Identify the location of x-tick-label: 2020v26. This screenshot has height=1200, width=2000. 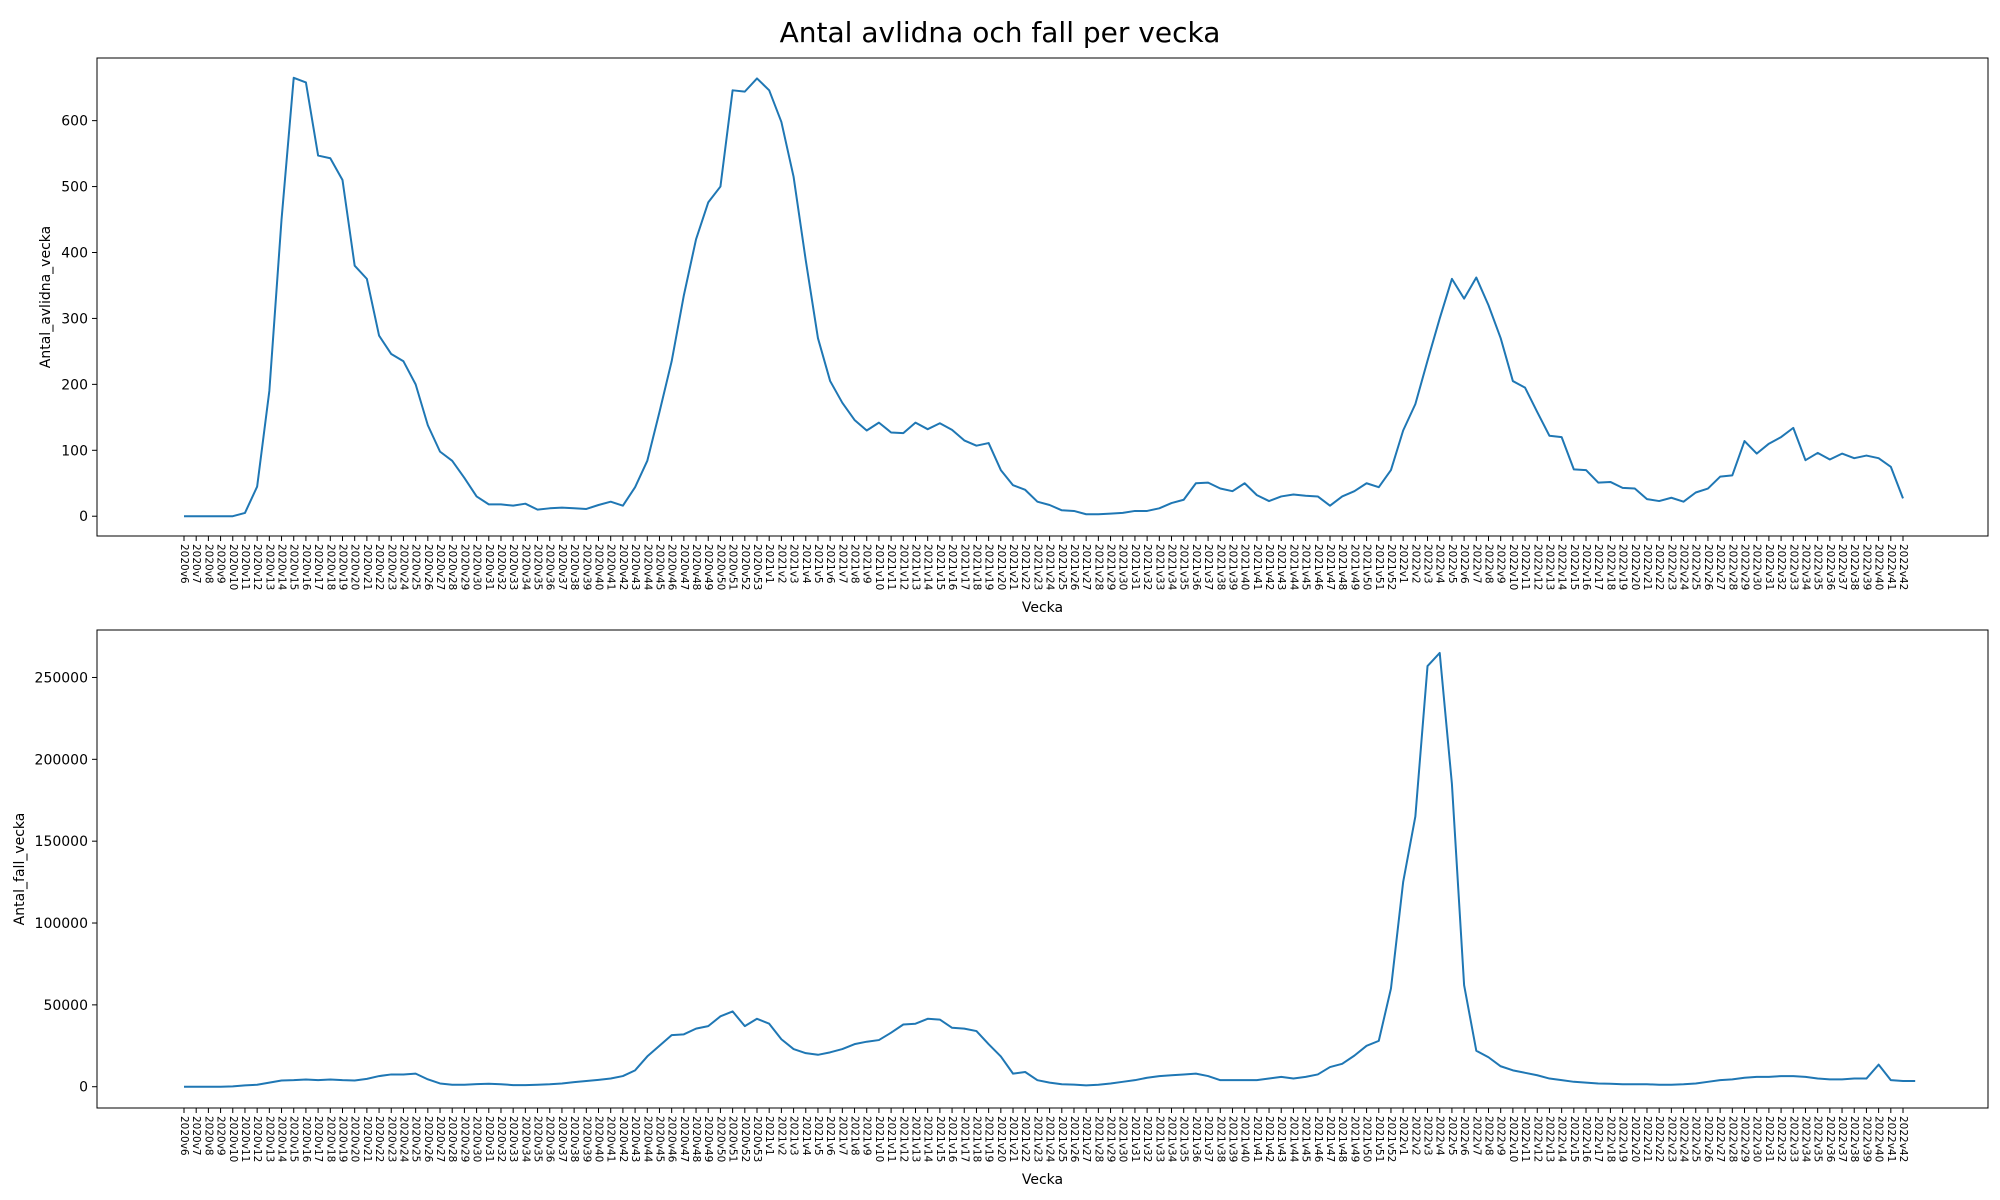
(428, 1139).